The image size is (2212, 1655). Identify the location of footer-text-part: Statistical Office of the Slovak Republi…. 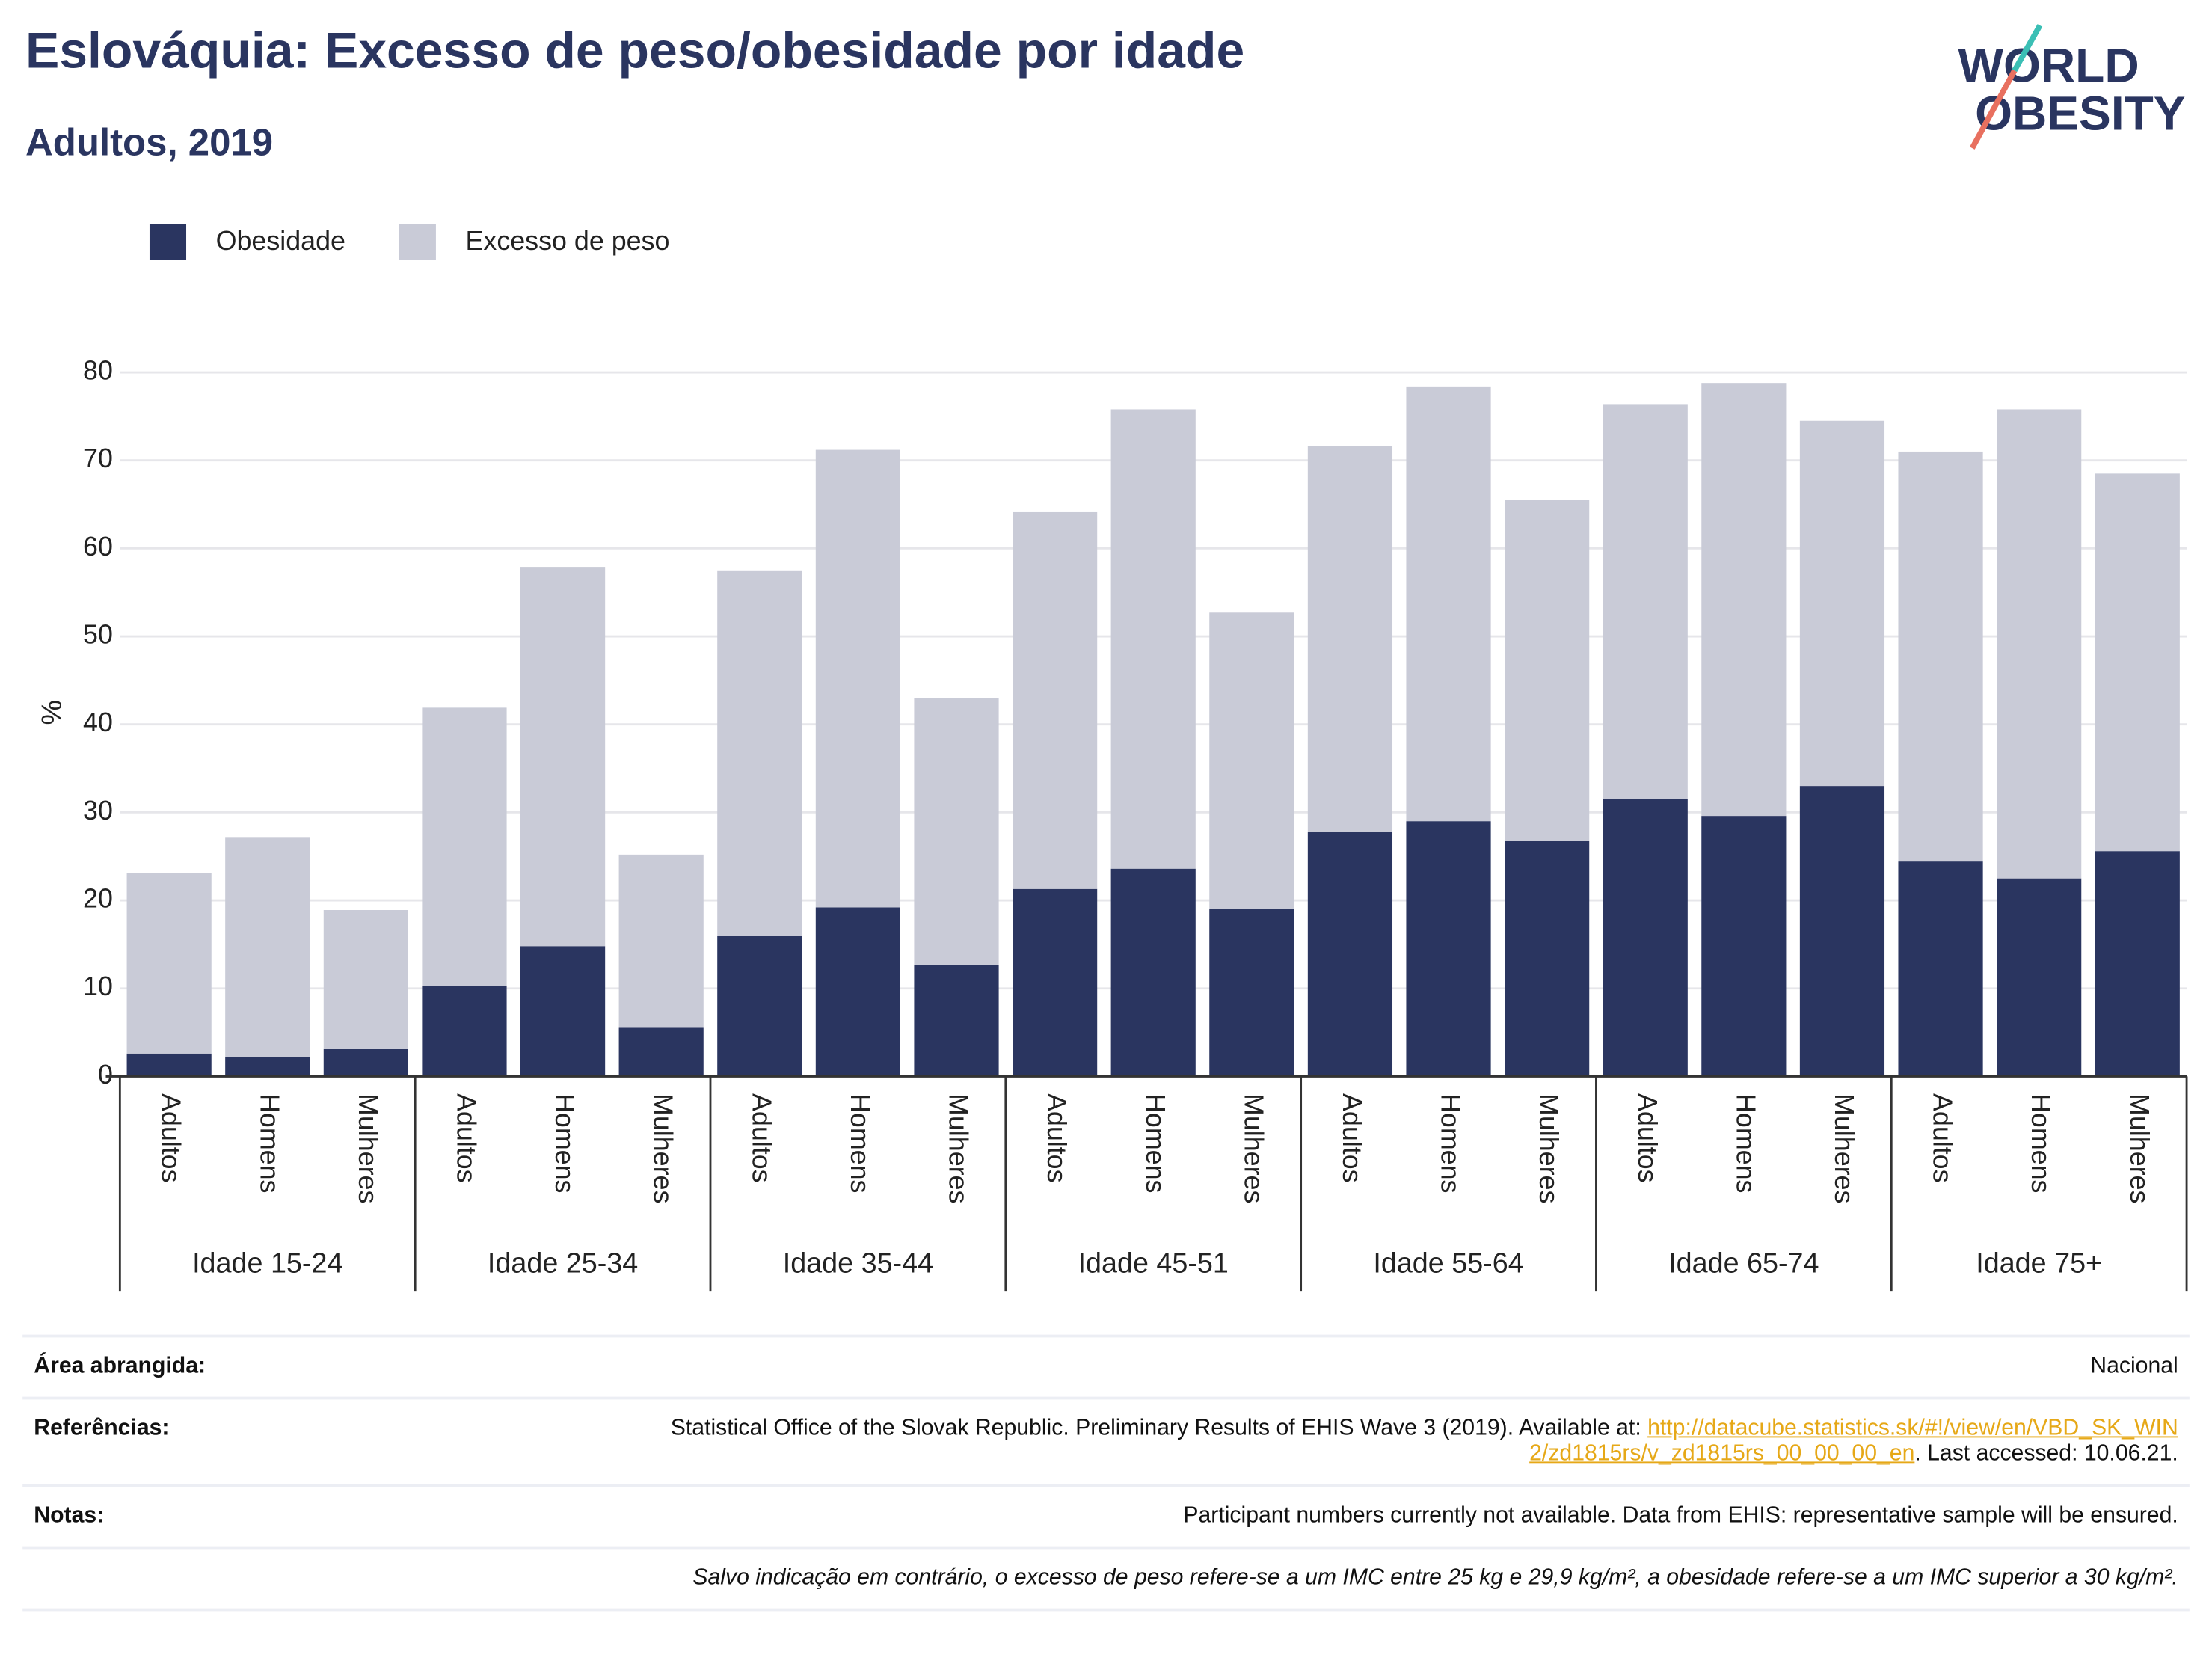
(1159, 1428).